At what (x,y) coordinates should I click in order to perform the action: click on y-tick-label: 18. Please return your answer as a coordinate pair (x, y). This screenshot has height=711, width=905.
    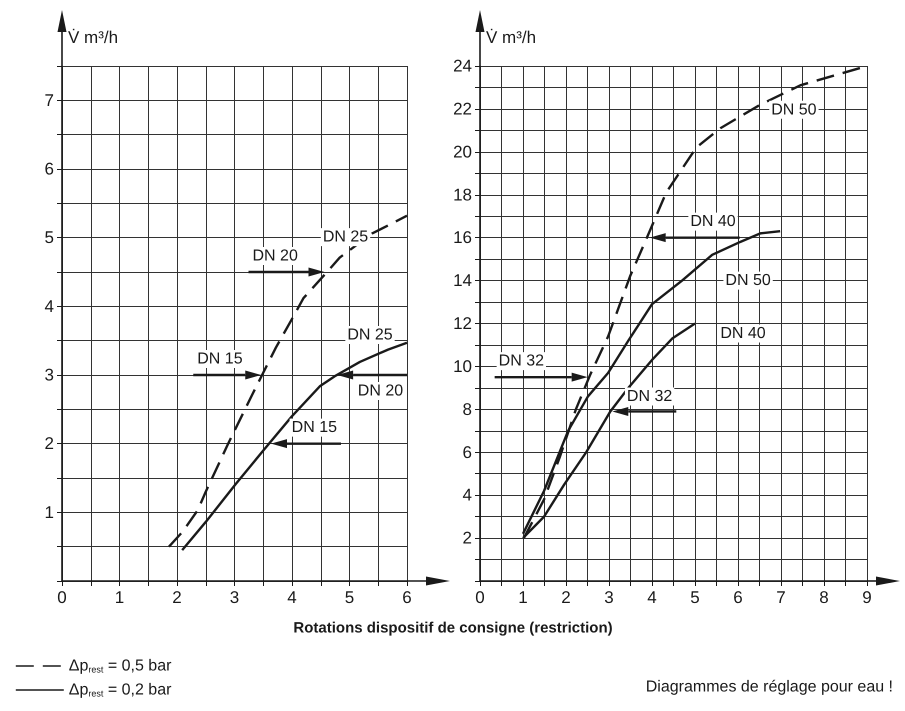
    Looking at the image, I should click on (462, 194).